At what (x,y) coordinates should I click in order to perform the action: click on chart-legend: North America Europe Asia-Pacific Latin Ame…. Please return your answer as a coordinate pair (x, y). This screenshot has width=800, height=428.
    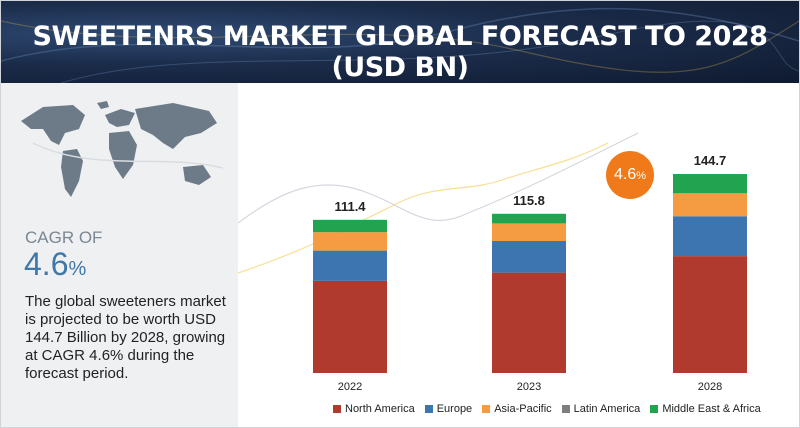
    Looking at the image, I should click on (547, 409).